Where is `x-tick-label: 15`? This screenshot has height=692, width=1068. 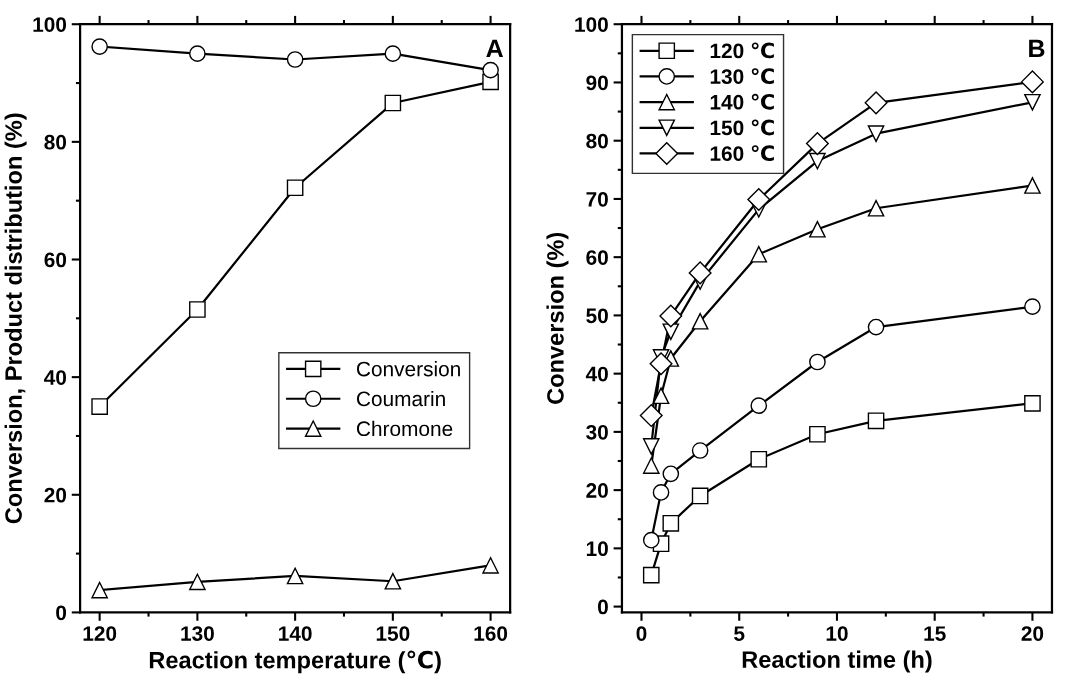
x-tick-label: 15 is located at coordinates (935, 633).